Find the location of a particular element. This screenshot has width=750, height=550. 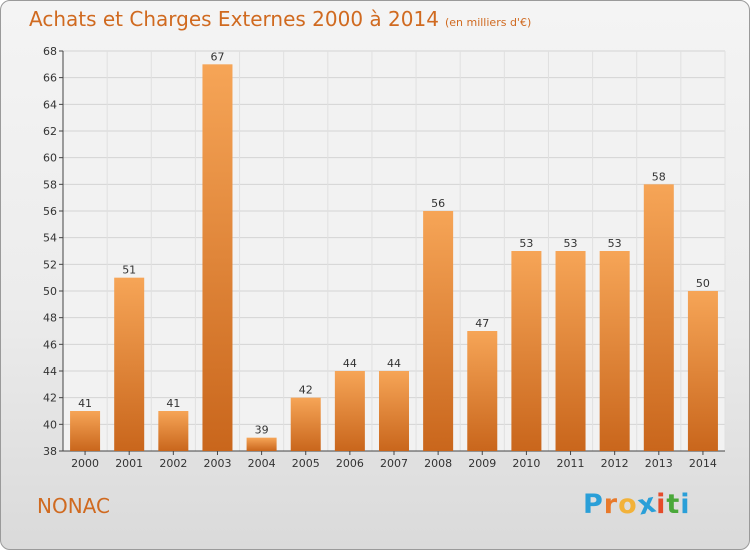

x-tick-label: 2007 is located at coordinates (394, 463).